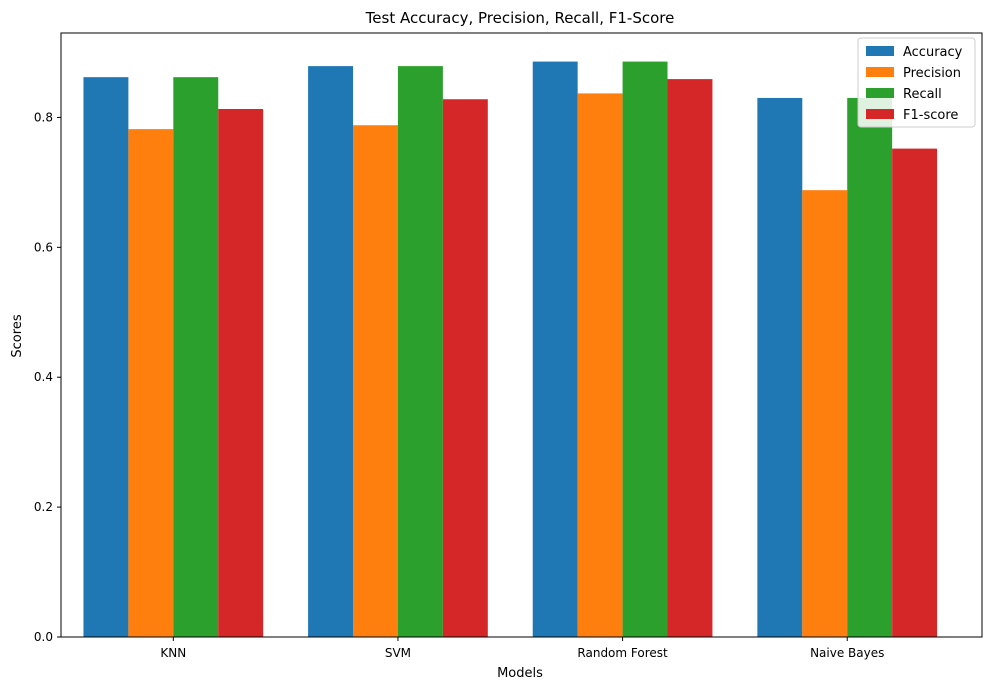  I want to click on x-axis-label: Models, so click(520, 673).